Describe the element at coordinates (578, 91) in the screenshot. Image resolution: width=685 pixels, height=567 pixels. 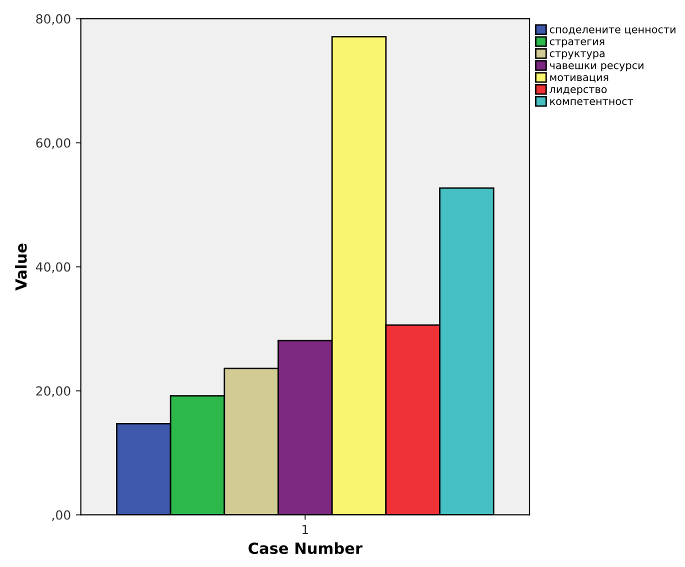
I see `legend-label: лидерство` at that location.